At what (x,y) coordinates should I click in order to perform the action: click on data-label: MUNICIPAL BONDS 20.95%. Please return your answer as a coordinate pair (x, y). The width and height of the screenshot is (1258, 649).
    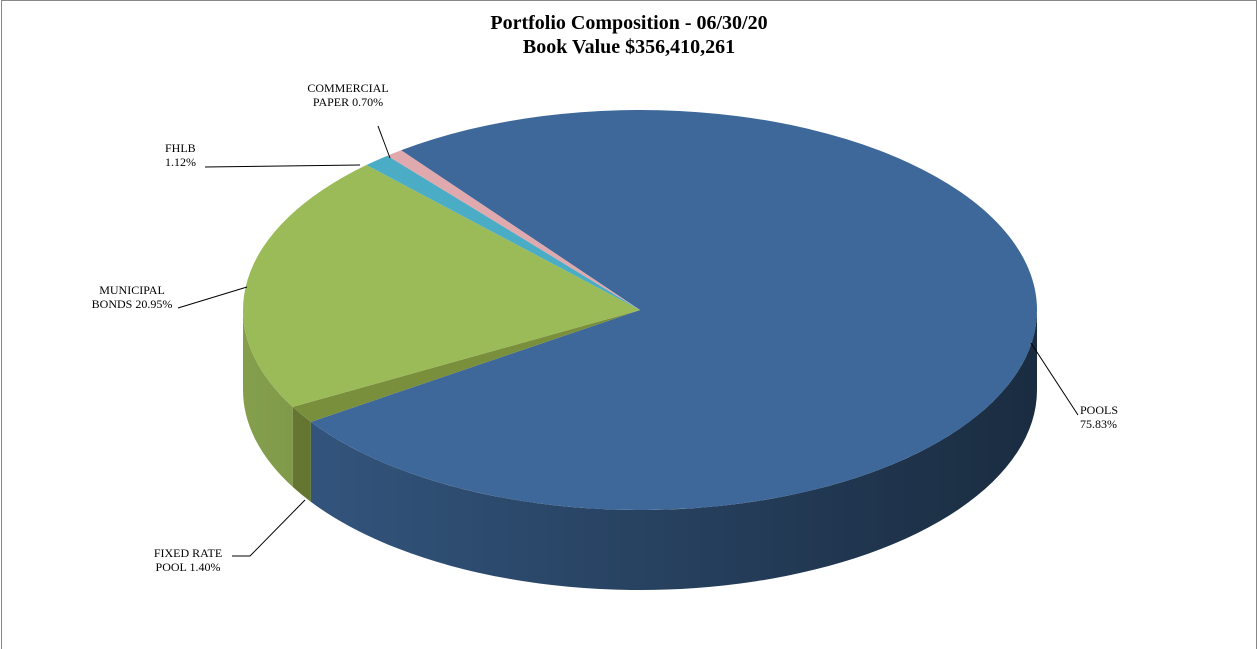
    Looking at the image, I should click on (132, 297).